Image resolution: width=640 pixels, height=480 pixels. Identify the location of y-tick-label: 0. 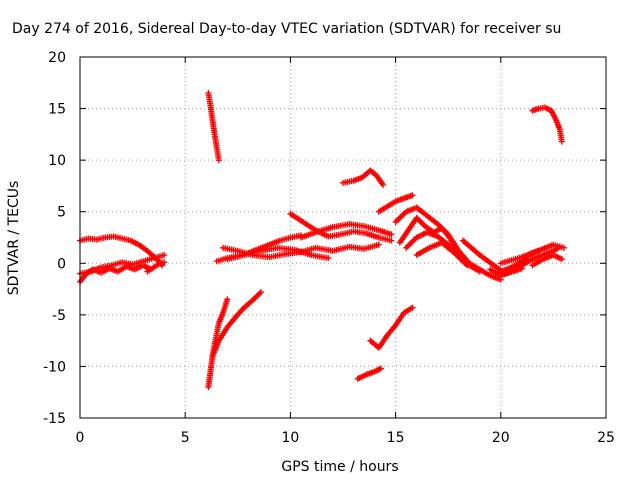
(61, 264).